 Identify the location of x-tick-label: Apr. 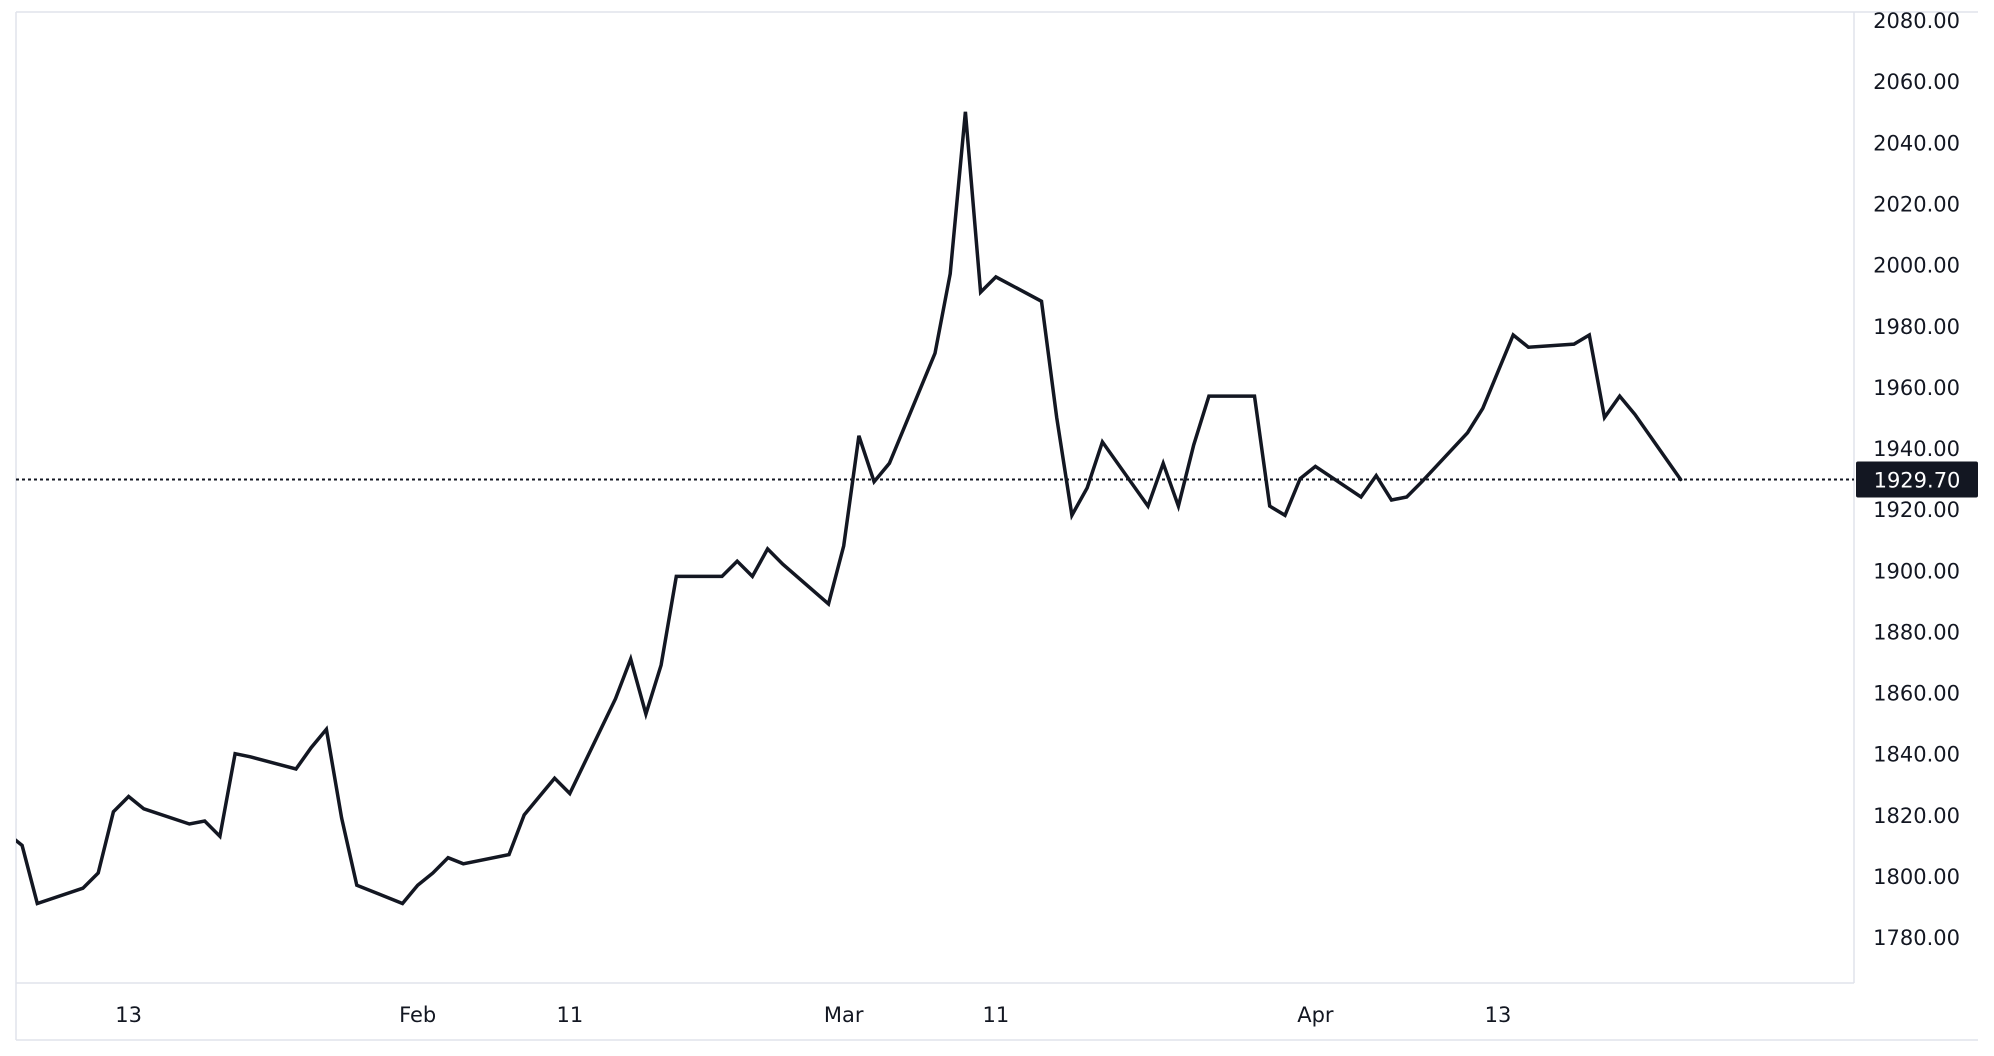
(1315, 1015).